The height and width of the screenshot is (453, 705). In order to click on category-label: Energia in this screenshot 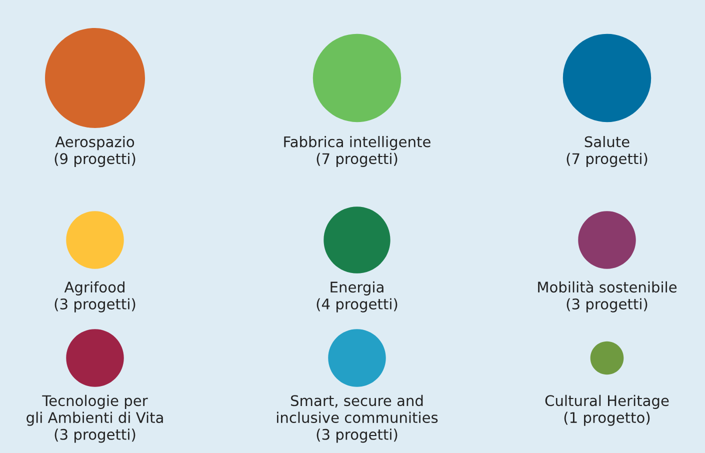, I will do `click(357, 288)`.